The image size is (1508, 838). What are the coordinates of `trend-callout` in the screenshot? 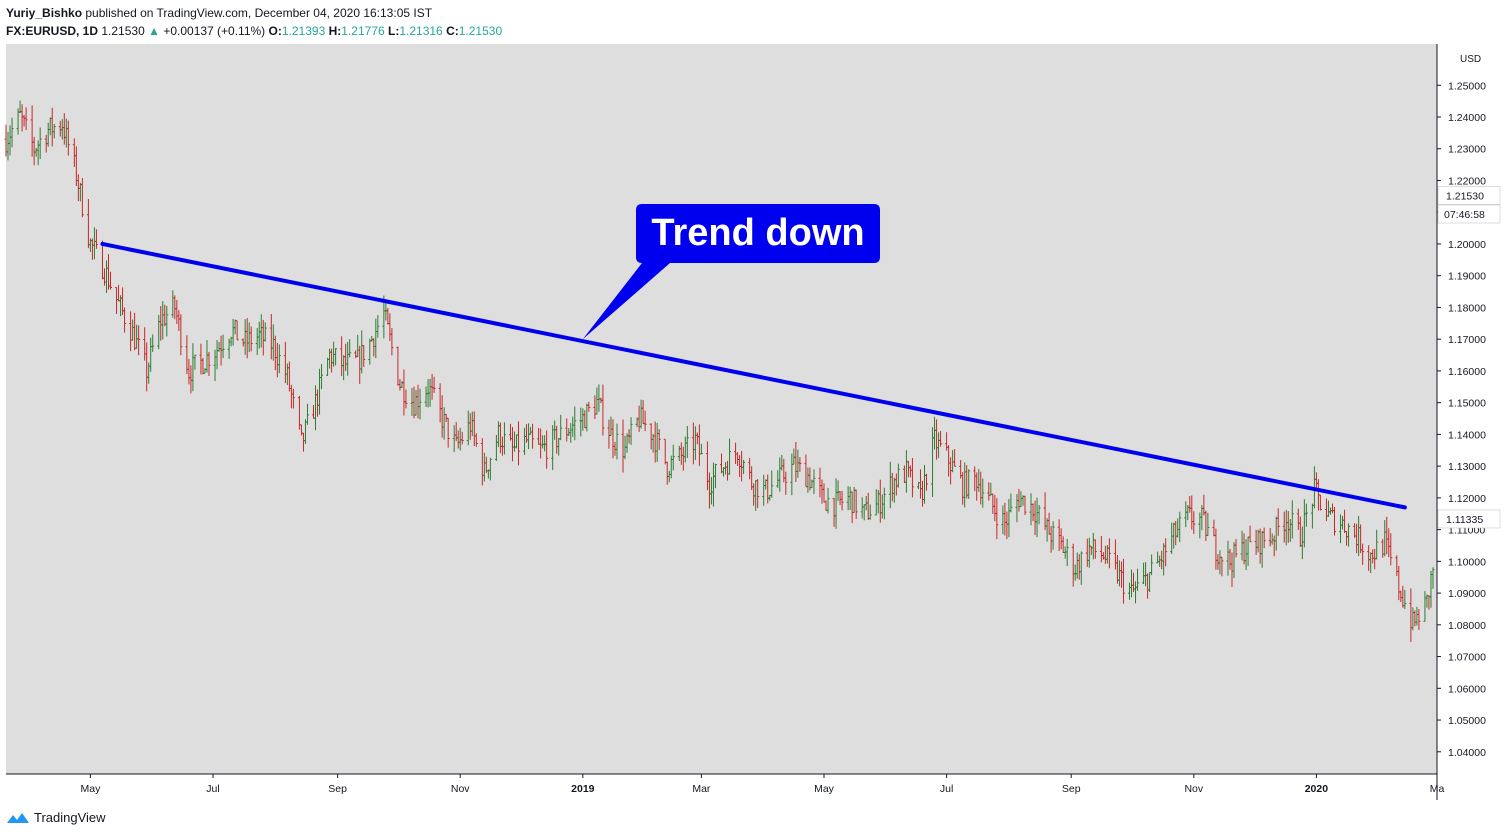 It's located at (731, 272).